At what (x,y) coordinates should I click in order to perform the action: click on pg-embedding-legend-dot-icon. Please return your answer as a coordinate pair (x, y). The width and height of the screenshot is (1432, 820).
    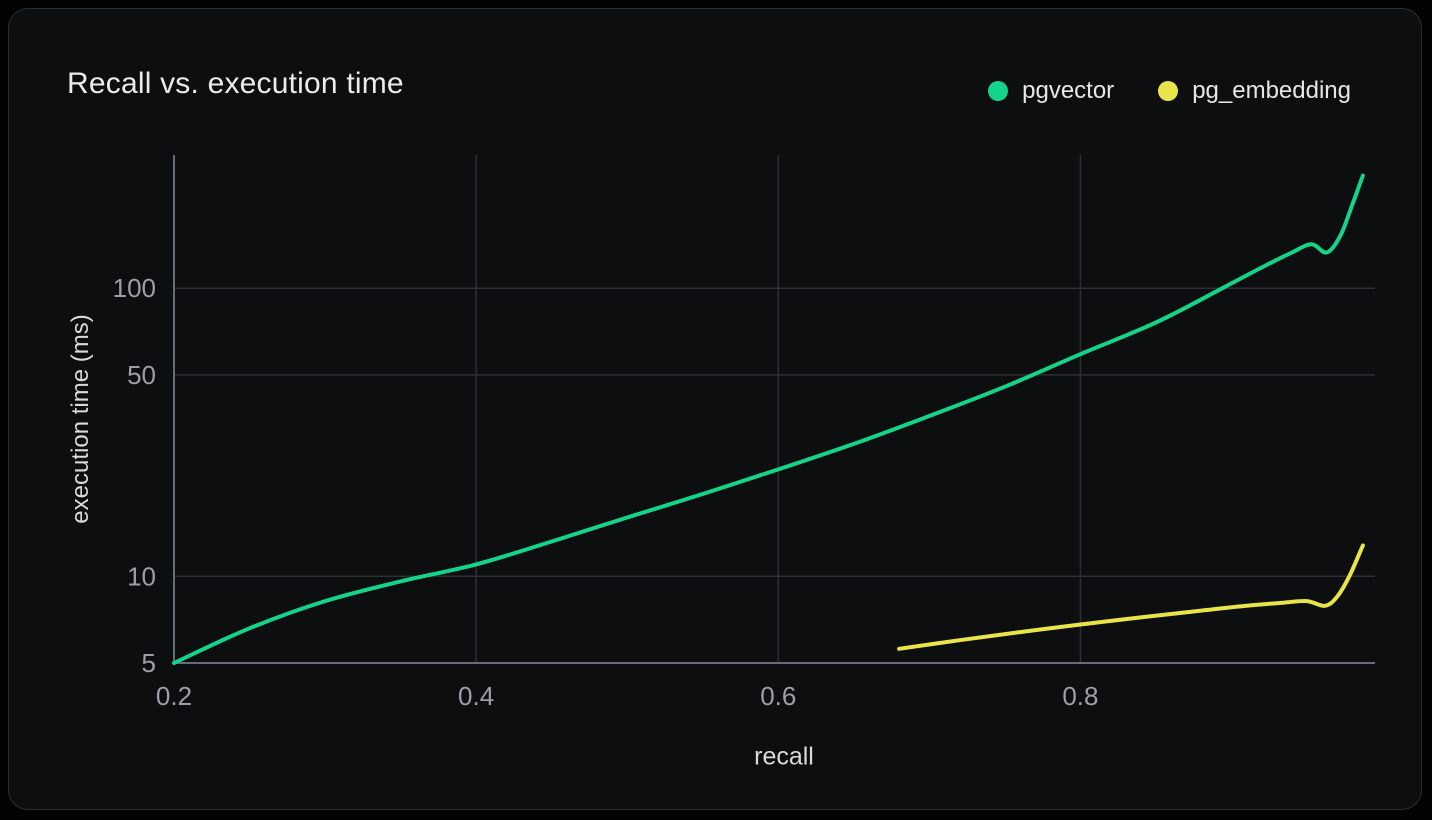
    Looking at the image, I should click on (1168, 91).